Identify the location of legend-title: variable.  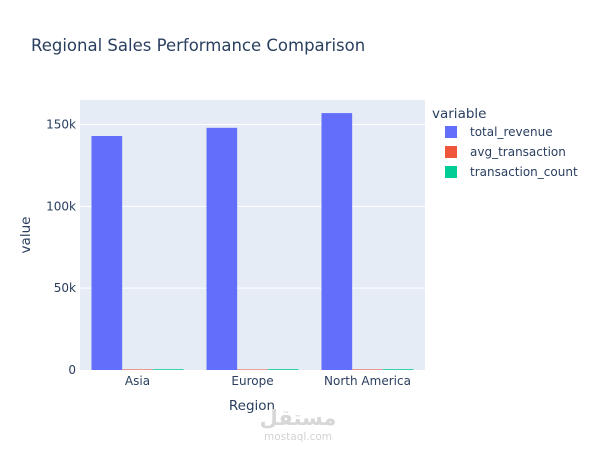
(459, 114).